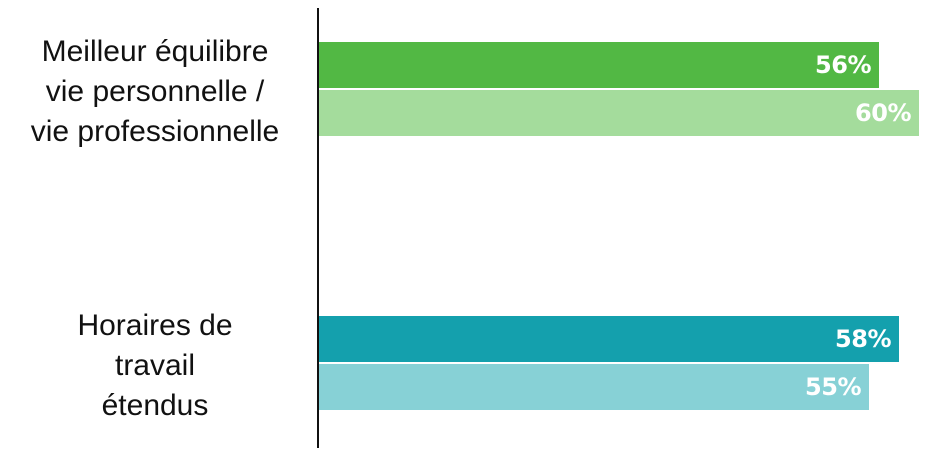  What do you see at coordinates (863, 339) in the screenshot?
I see `data-label: 58%` at bounding box center [863, 339].